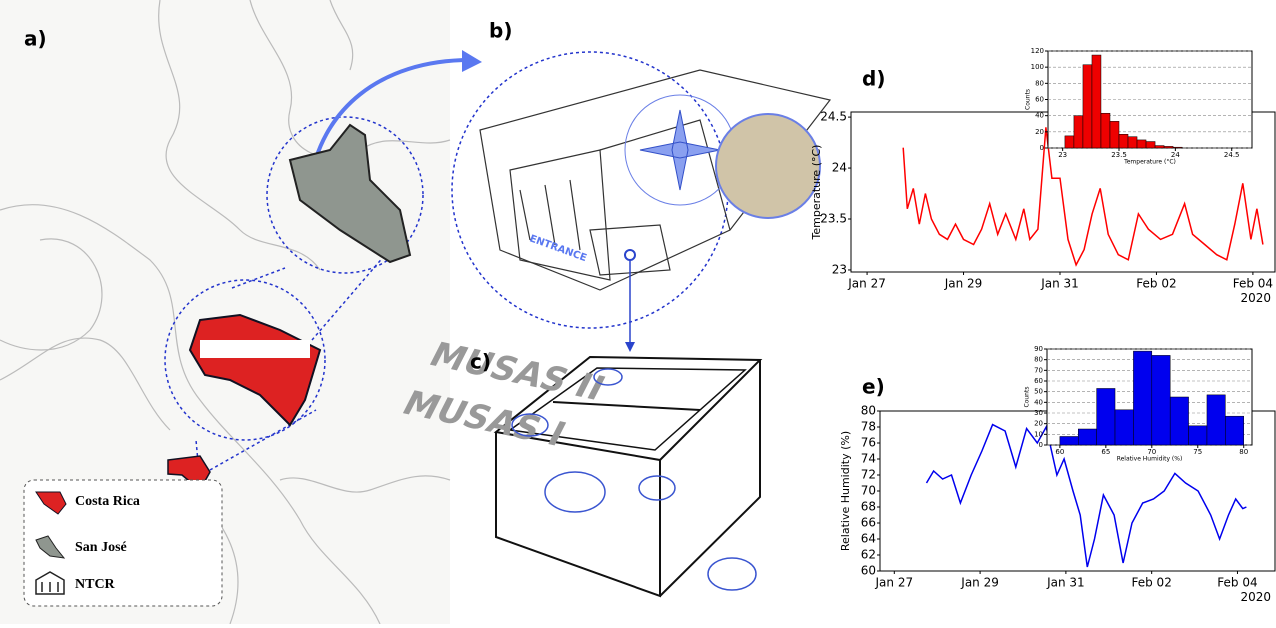  Describe the element at coordinates (1038, 349) in the screenshot. I see `y-tick-label: 90` at that location.